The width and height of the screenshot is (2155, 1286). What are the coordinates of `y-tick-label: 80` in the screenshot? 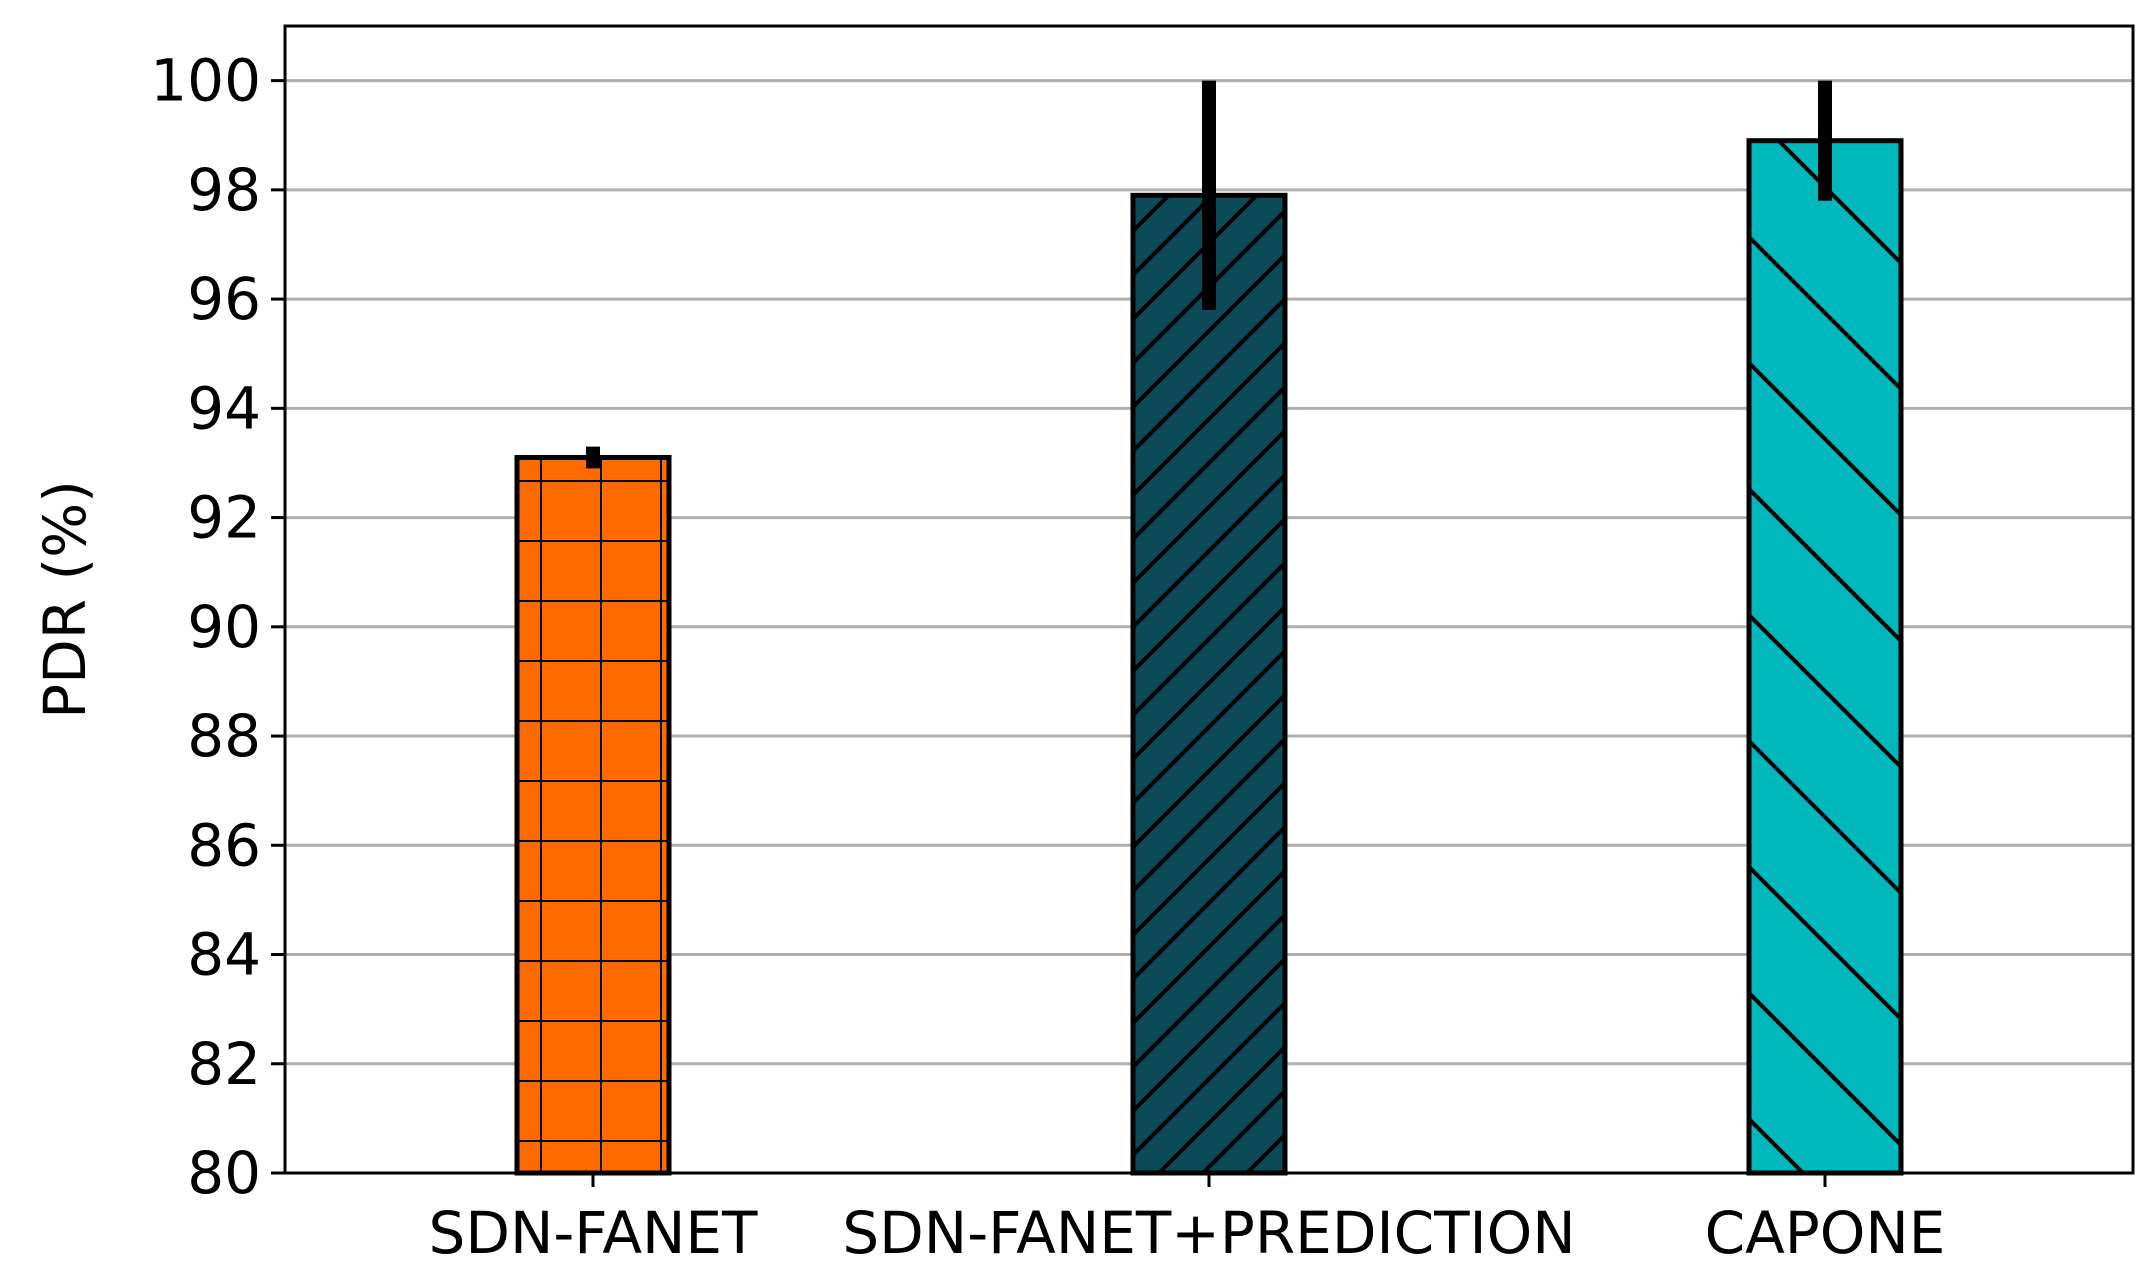 It's located at (224, 1173).